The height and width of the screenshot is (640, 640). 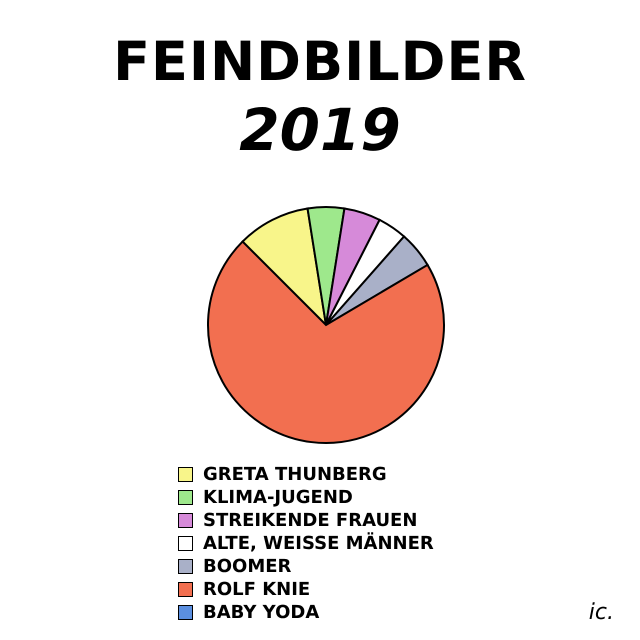 I want to click on legend-label: ROLF KNIE, so click(x=256, y=589).